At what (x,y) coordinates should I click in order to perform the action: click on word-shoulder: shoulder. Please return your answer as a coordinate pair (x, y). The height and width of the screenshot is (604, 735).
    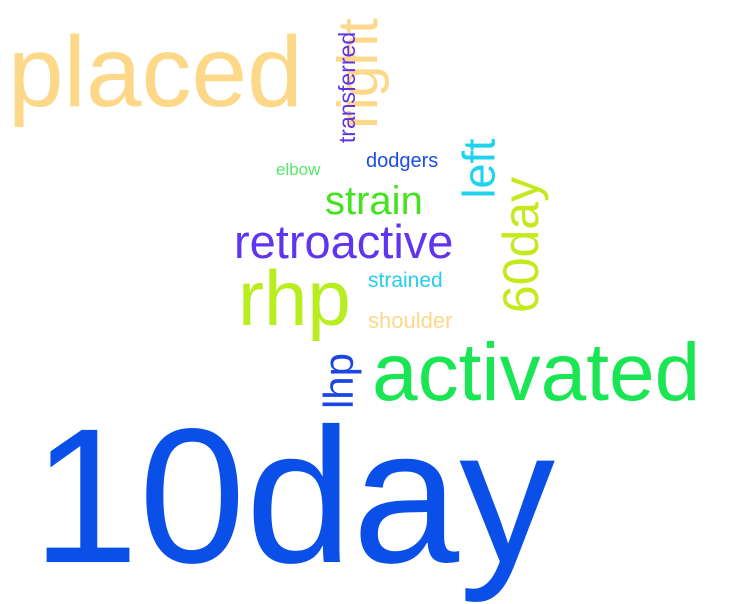
    Looking at the image, I should click on (410, 320).